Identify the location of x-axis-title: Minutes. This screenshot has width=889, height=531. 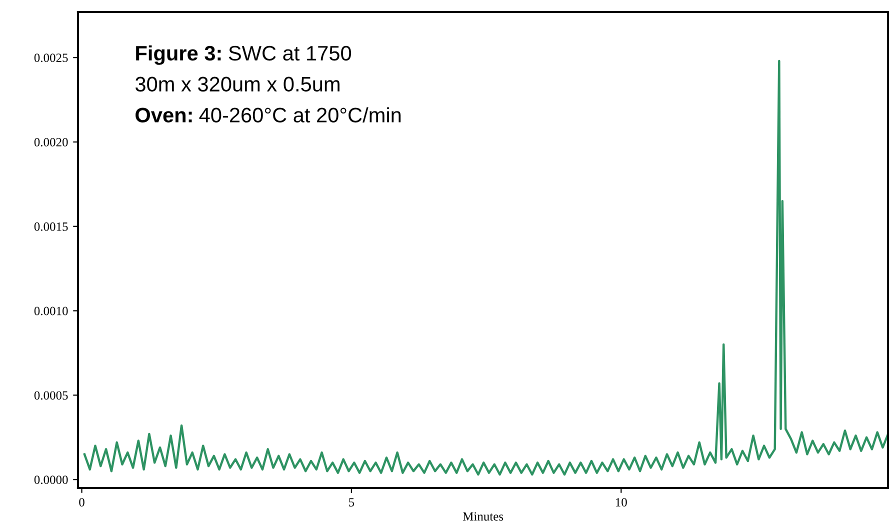
(483, 516).